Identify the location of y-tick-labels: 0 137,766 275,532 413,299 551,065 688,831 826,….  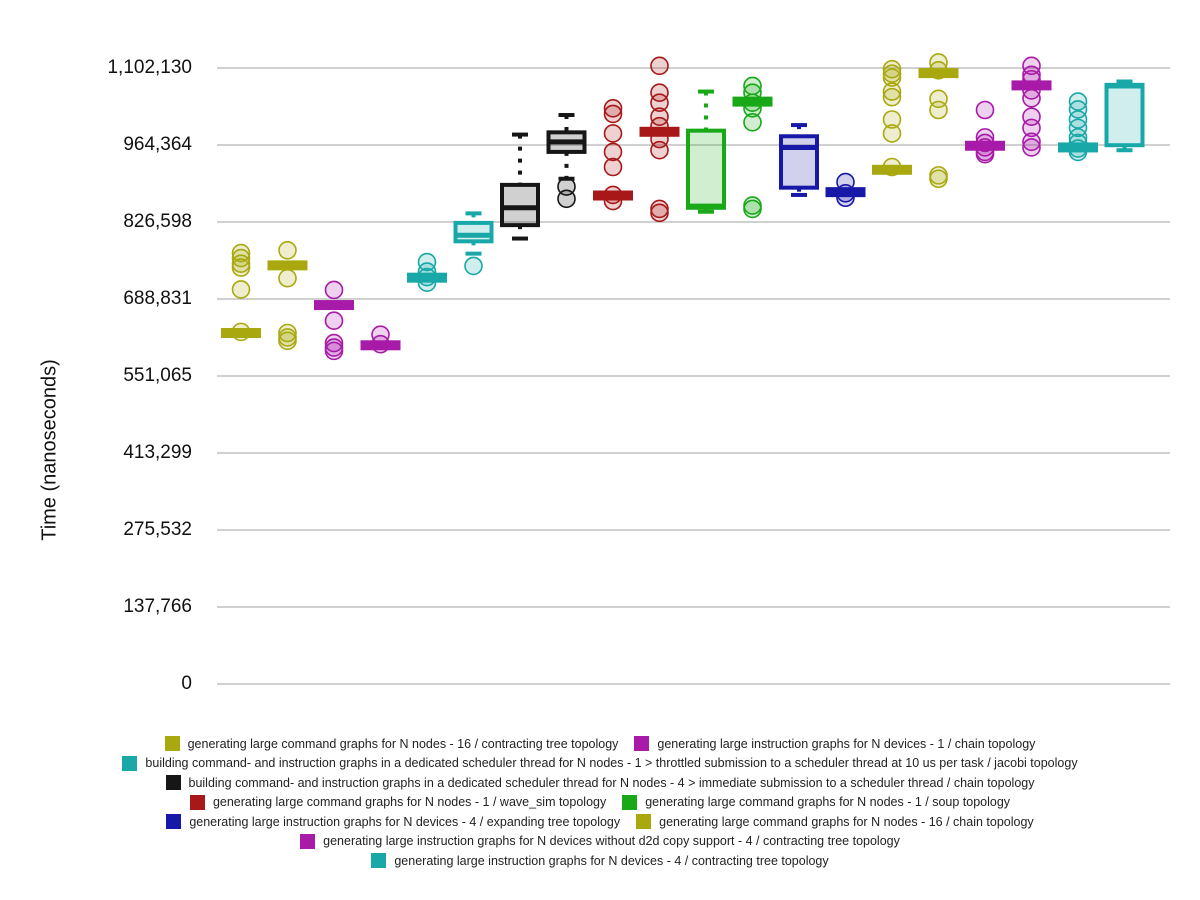
(149, 375).